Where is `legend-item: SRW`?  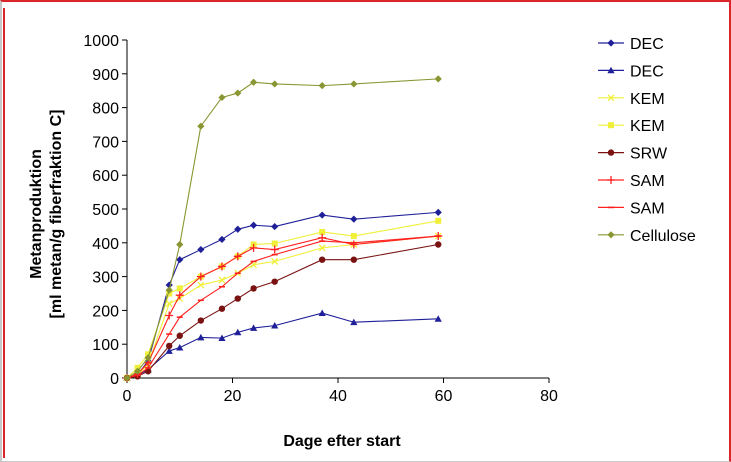
legend-item: SRW is located at coordinates (633, 154).